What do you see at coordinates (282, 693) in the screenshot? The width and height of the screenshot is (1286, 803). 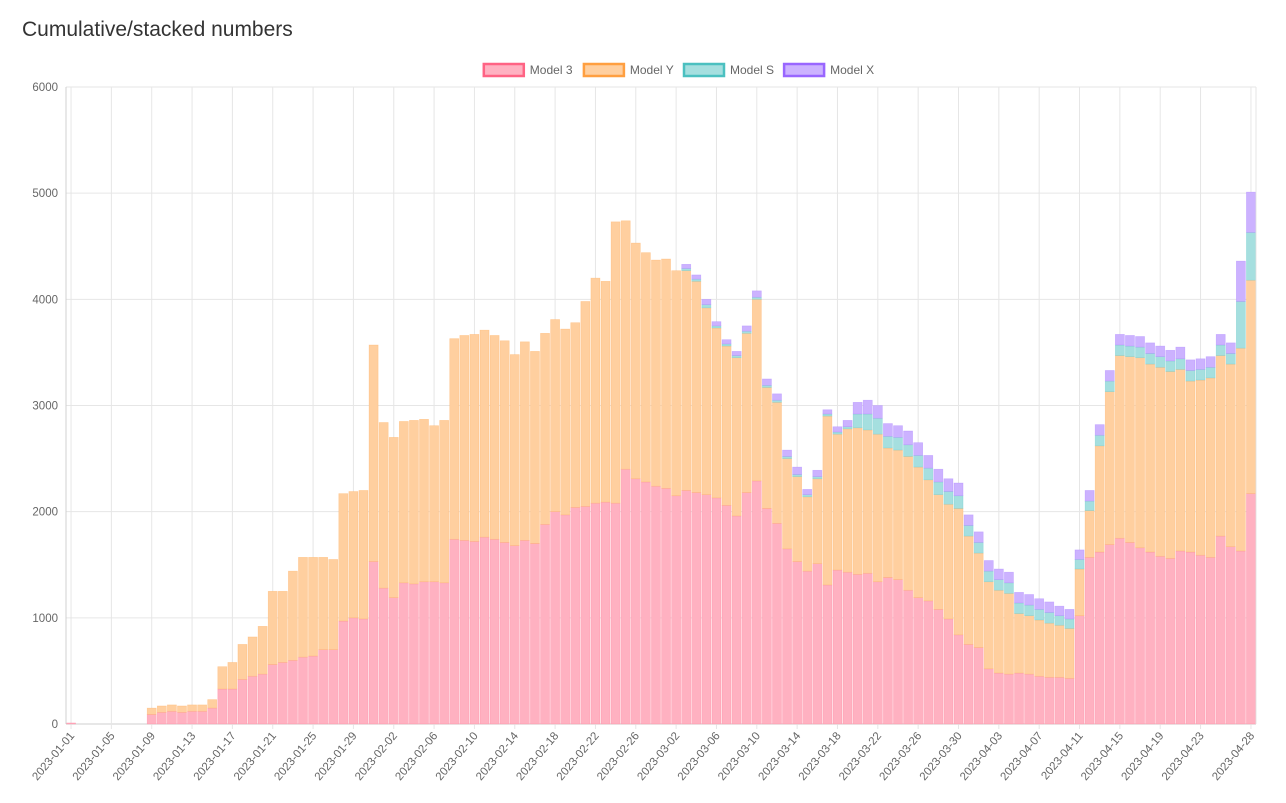 I see `bar-model-3: Model 3: 580` at bounding box center [282, 693].